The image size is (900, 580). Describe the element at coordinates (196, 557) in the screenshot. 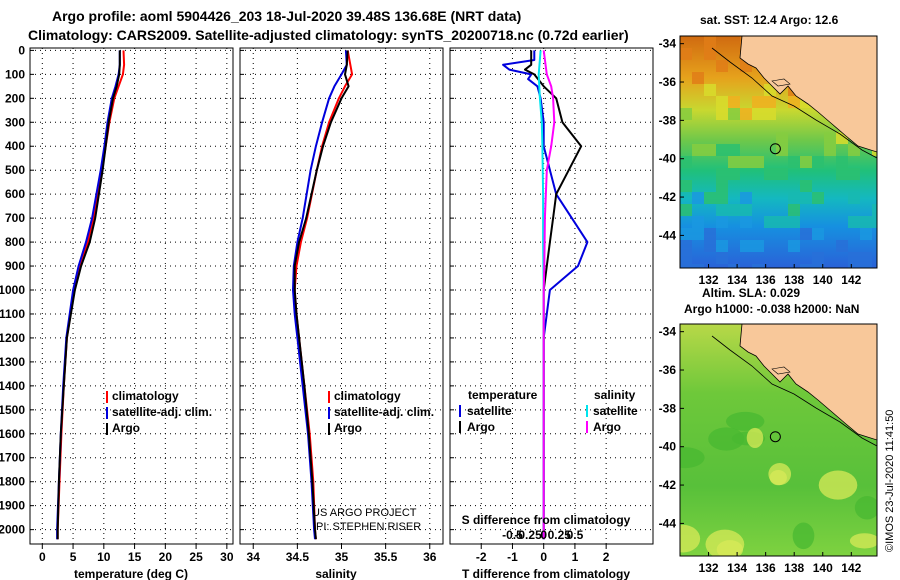

I see `x-tick-label: 25` at that location.